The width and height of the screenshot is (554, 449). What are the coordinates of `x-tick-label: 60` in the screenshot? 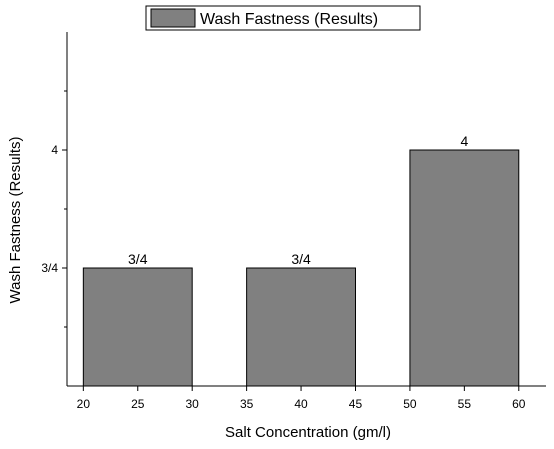 It's located at (519, 404).